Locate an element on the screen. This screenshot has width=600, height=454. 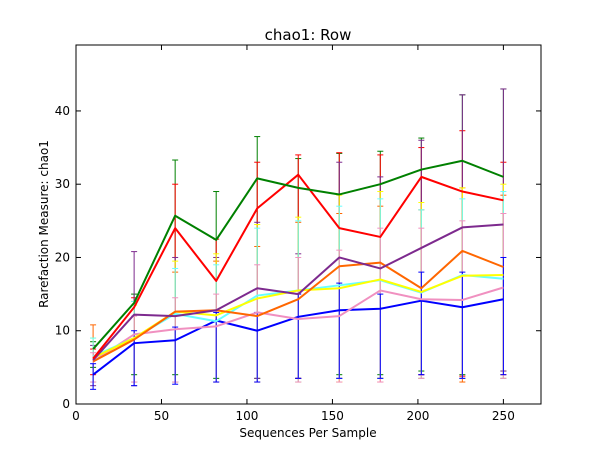
x-tick-label: 100 is located at coordinates (247, 416).